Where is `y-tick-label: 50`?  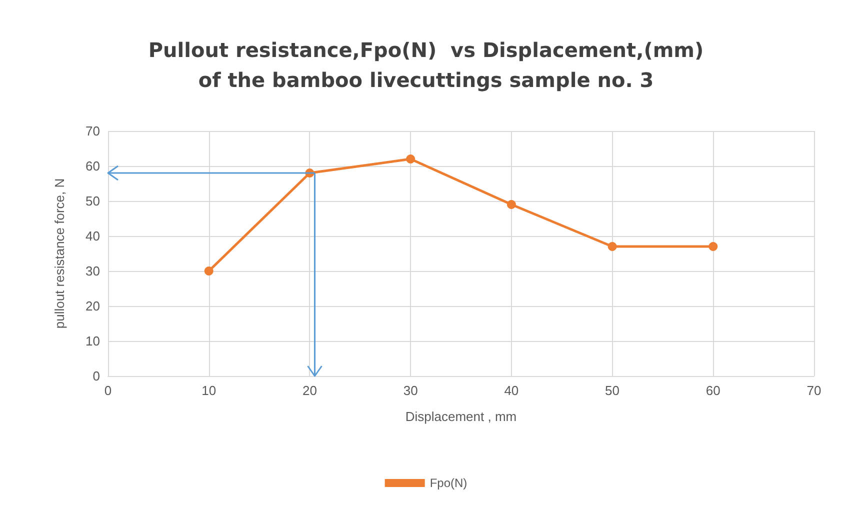
y-tick-label: 50 is located at coordinates (93, 201).